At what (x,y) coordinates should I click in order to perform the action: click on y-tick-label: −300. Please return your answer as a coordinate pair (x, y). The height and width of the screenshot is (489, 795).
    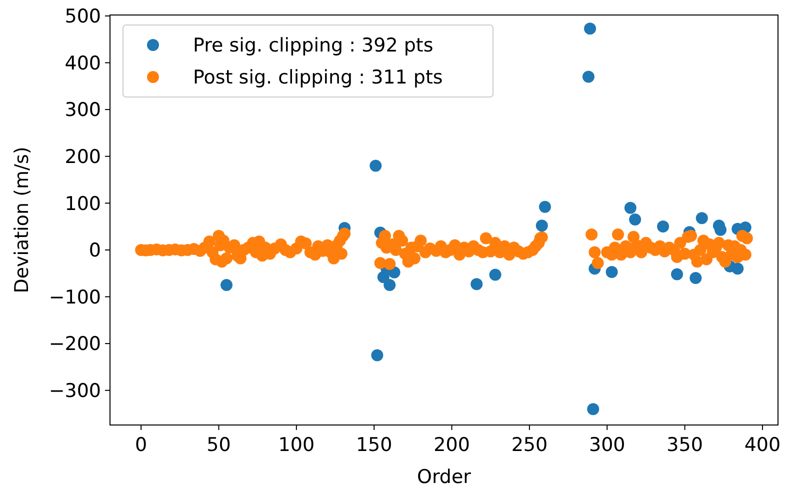
    Looking at the image, I should click on (74, 391).